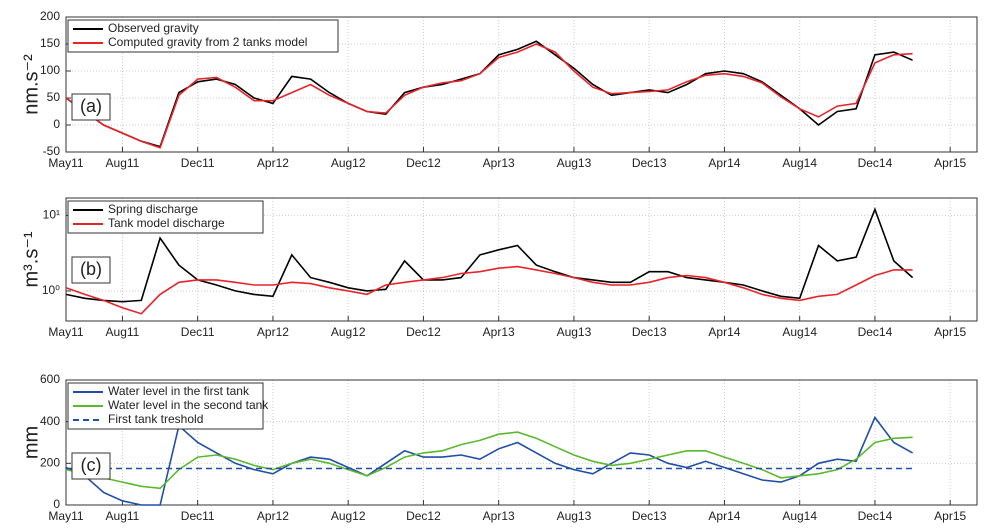 The height and width of the screenshot is (529, 994). What do you see at coordinates (31, 442) in the screenshot?
I see `y-axis-label: mm` at bounding box center [31, 442].